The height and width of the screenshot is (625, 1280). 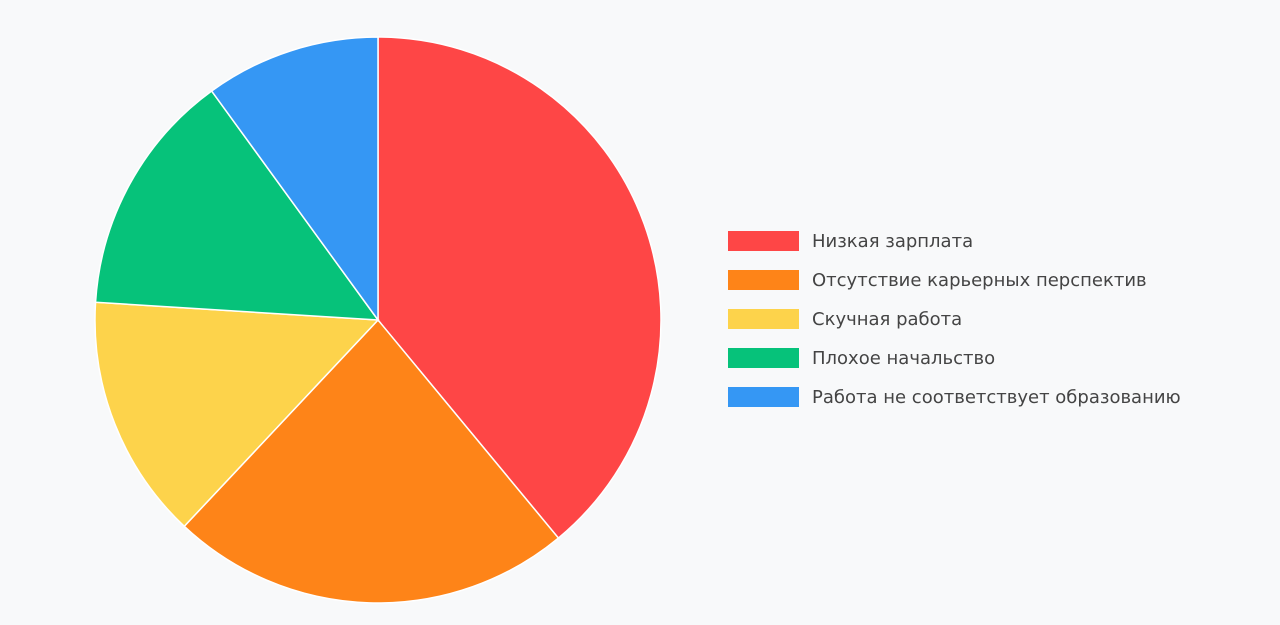 What do you see at coordinates (892, 241) in the screenshot?
I see `legend-label: Низкая зарплата` at bounding box center [892, 241].